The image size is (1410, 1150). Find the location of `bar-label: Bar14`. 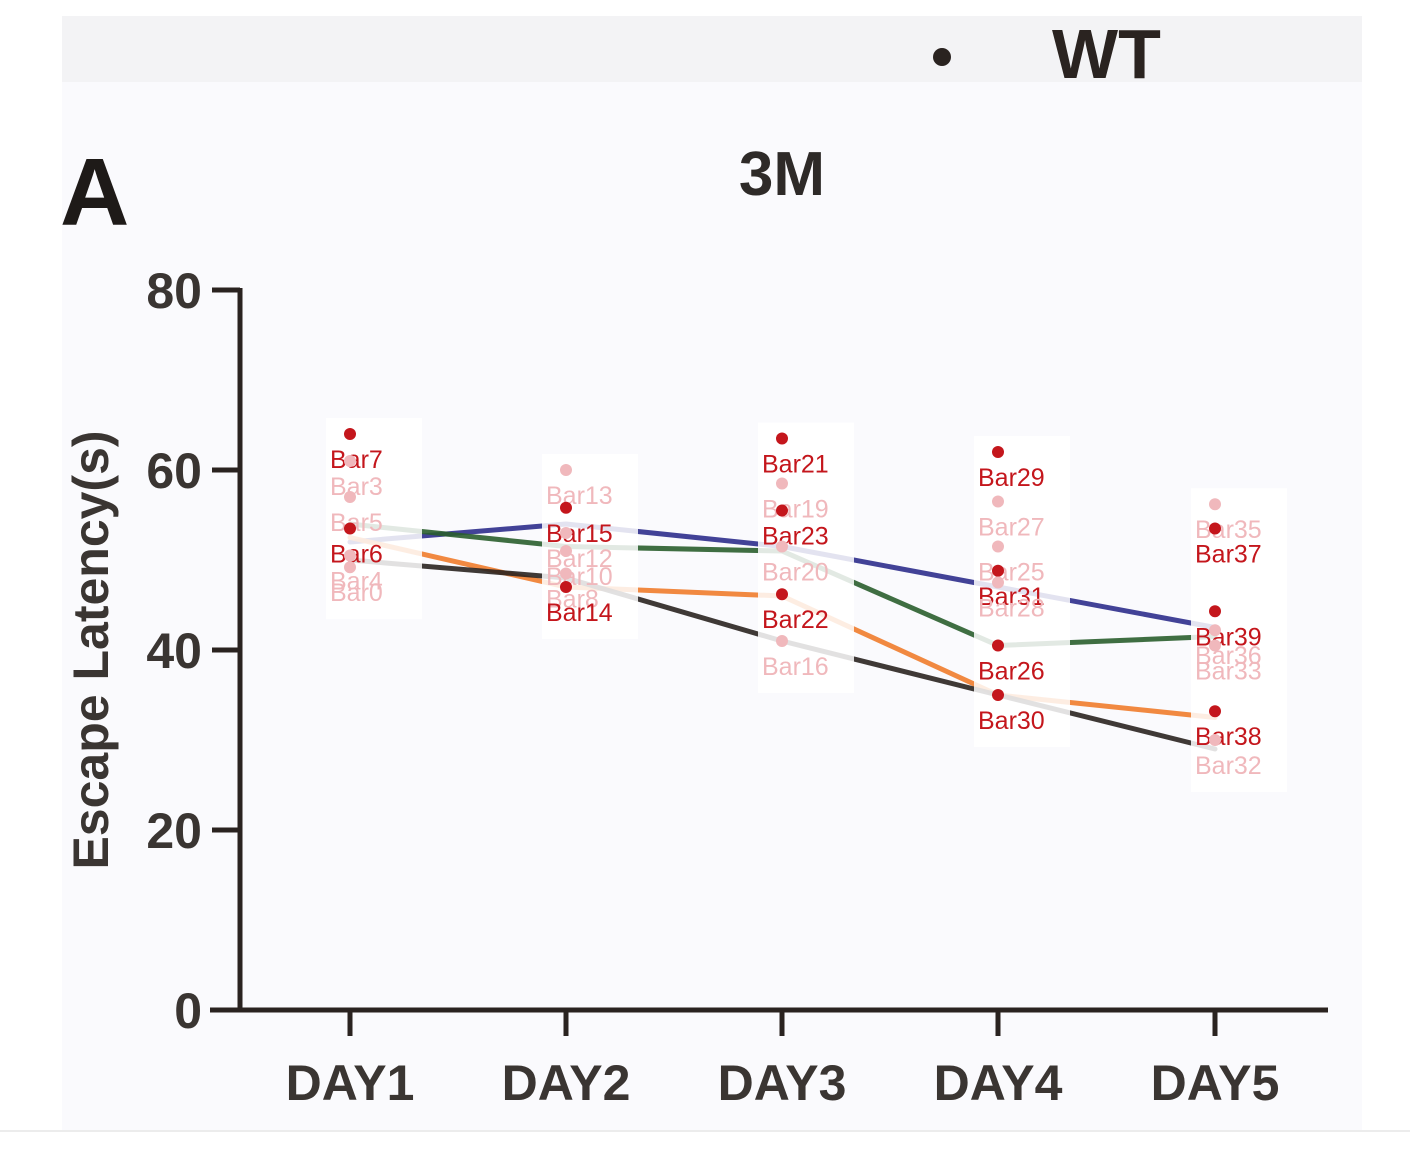

bar-label: Bar14 is located at coordinates (579, 613).